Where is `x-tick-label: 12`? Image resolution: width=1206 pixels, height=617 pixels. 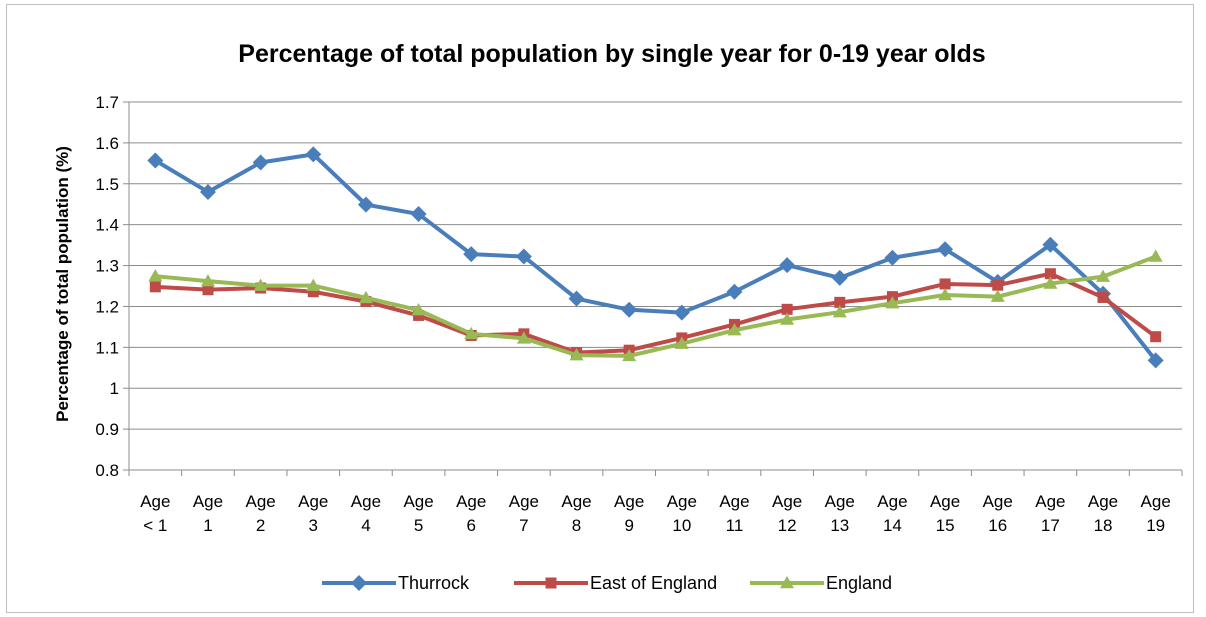 x-tick-label: 12 is located at coordinates (787, 525).